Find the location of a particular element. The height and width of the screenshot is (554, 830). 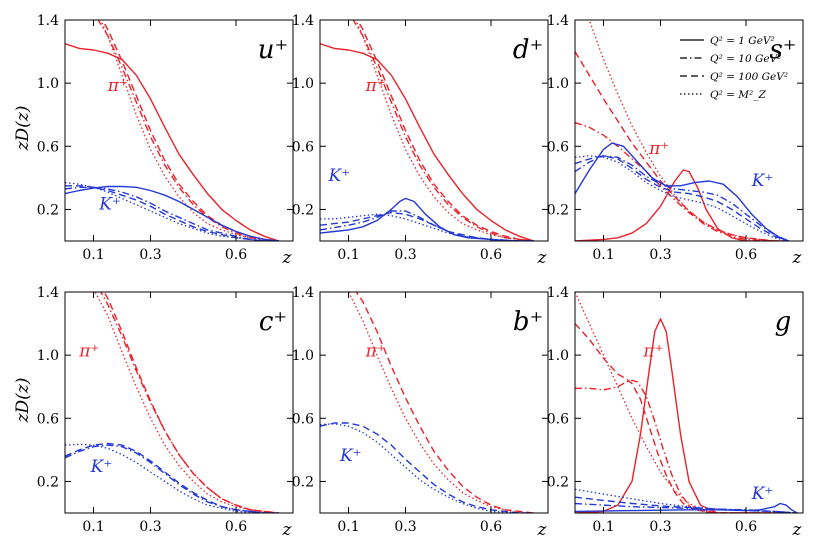

panel-title: c⁺ is located at coordinates (273, 322).